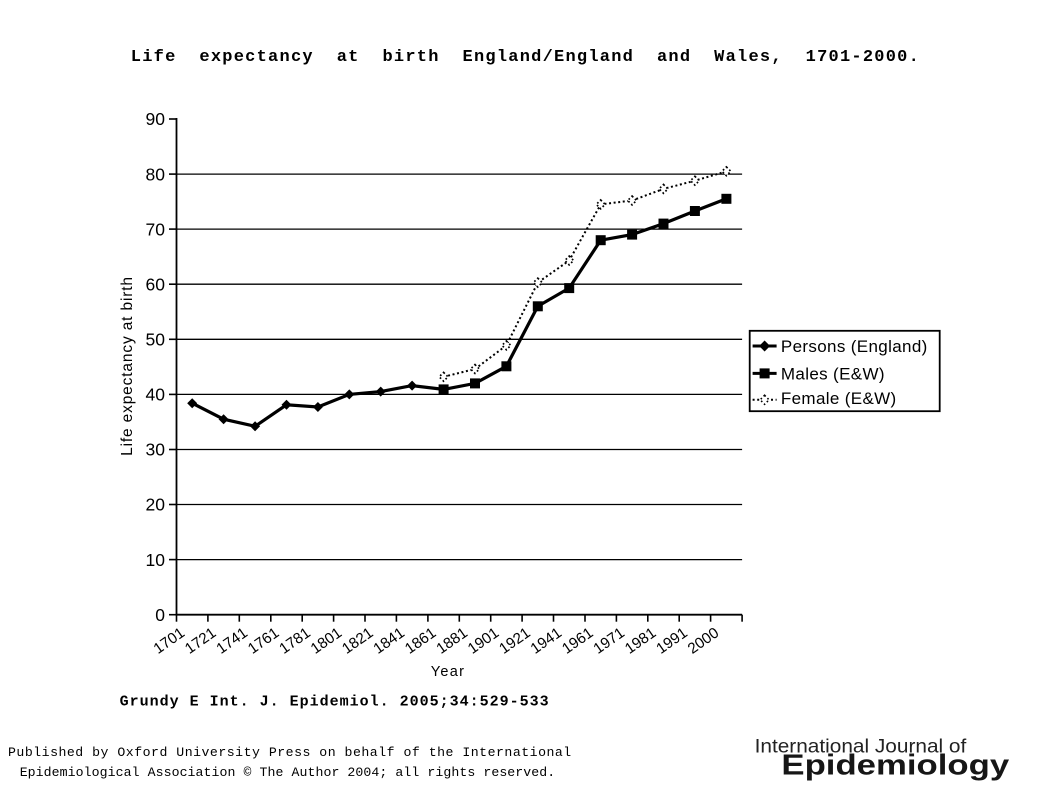  I want to click on svg-text: 20, so click(156, 505).